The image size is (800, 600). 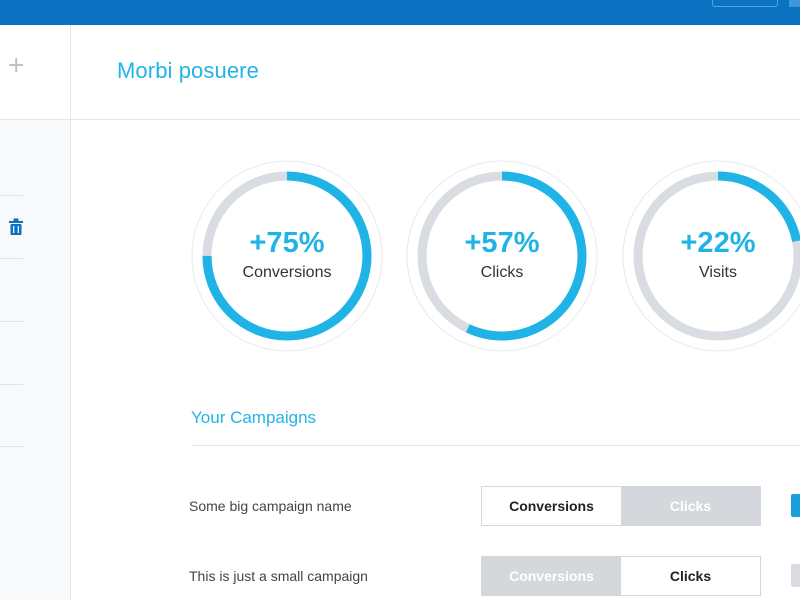 I want to click on trash-icon, so click(x=16, y=226).